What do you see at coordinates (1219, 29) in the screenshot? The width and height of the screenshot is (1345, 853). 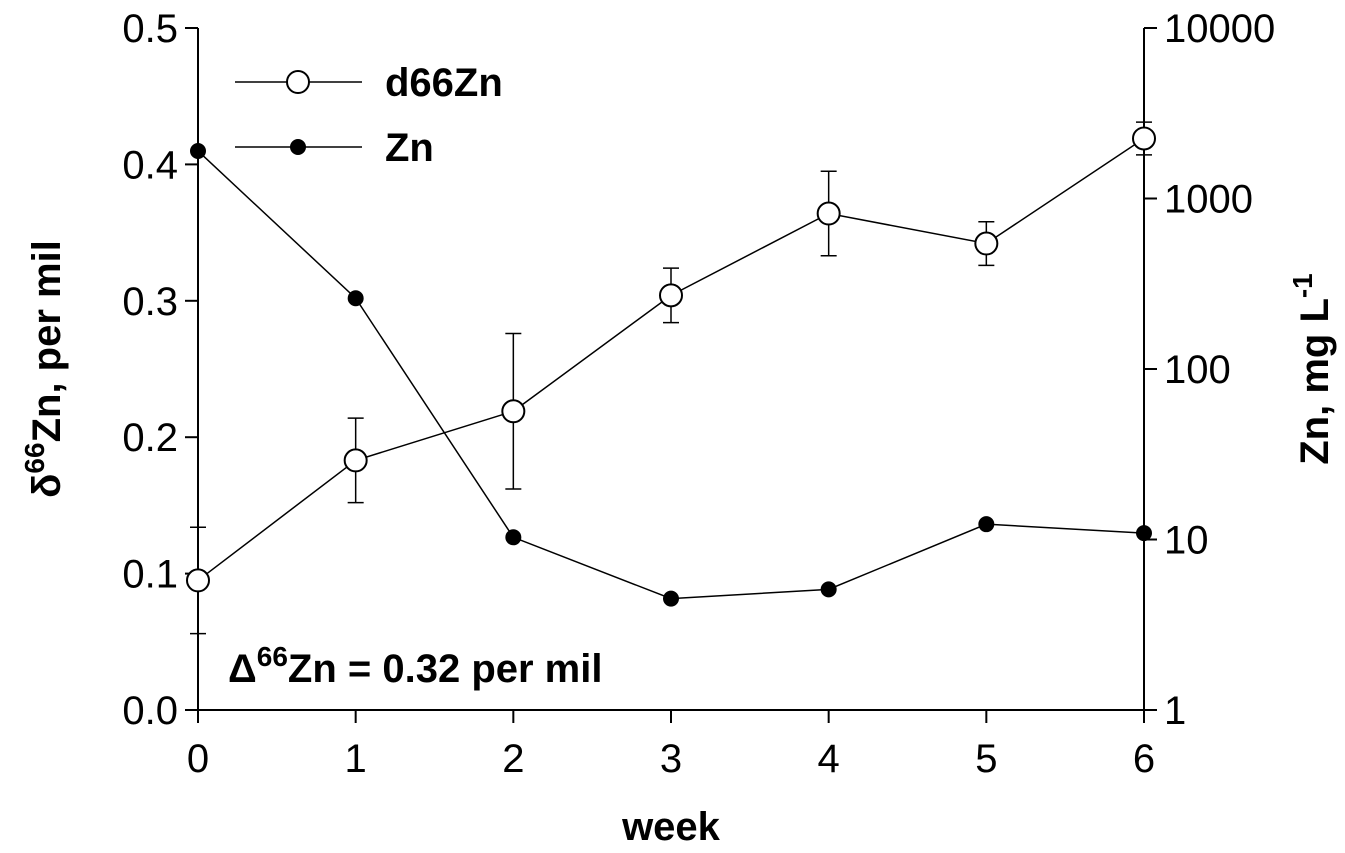 I see `y2-tick-label: 10000` at bounding box center [1219, 29].